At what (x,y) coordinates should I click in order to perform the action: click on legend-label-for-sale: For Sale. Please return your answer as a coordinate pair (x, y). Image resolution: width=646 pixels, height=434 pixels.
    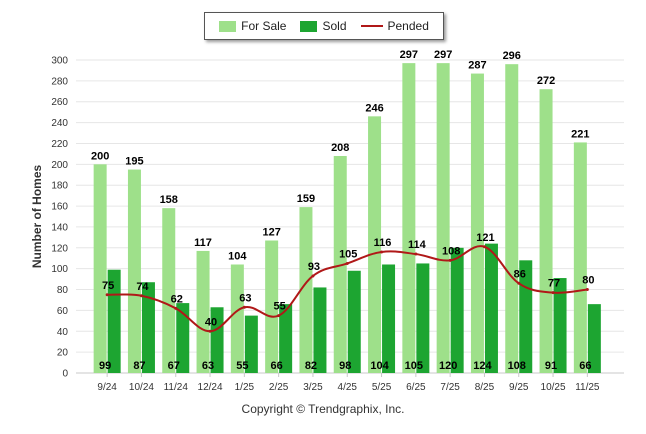
    Looking at the image, I should click on (264, 26).